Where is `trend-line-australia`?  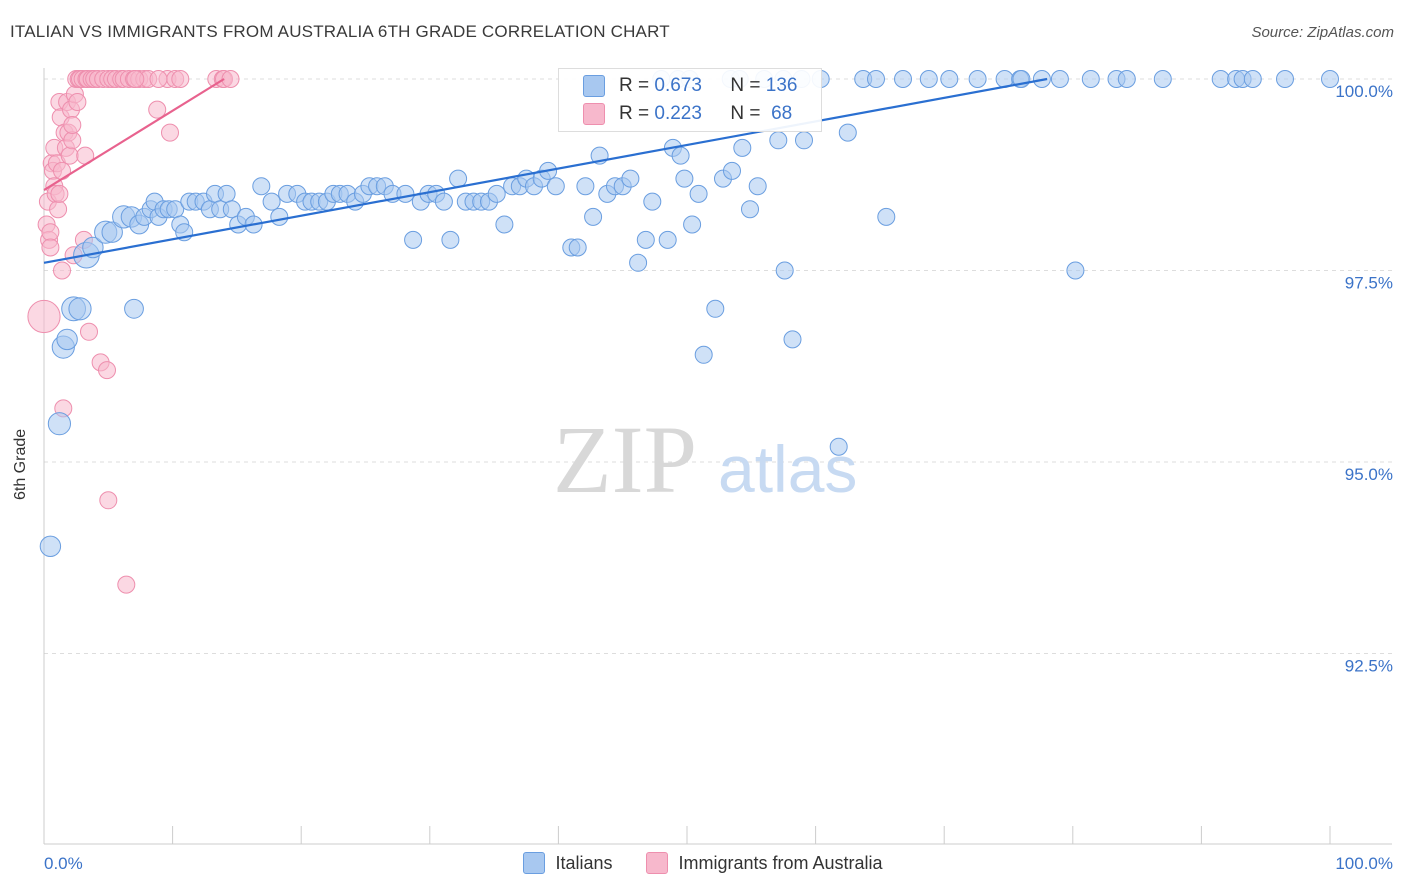
trend-line-australia is located at coordinates (134, 135).